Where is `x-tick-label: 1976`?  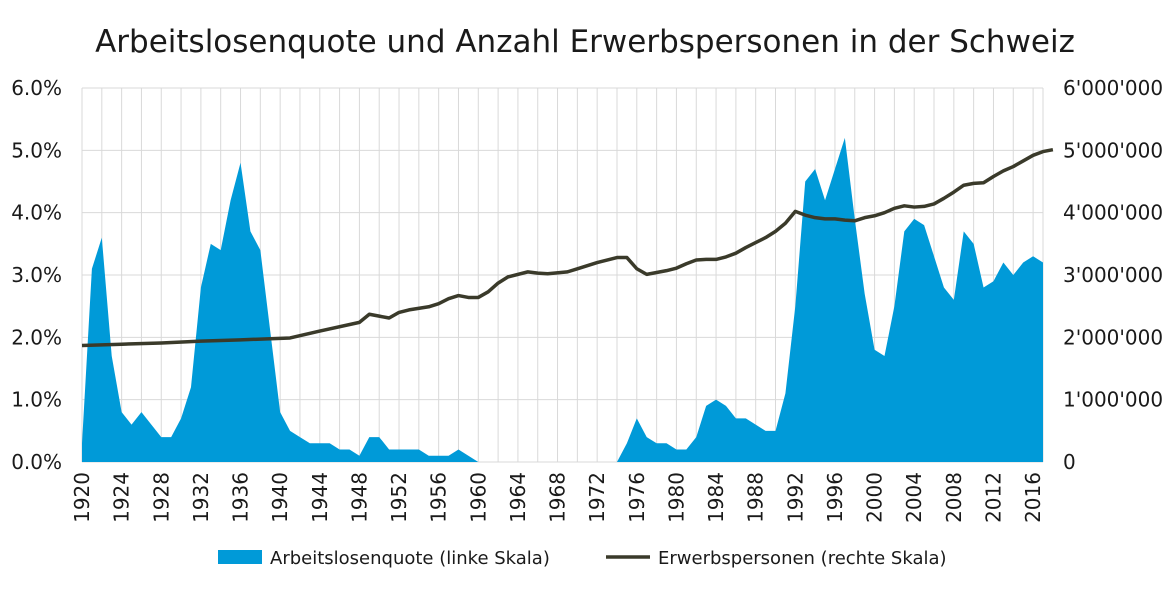 x-tick-label: 1976 is located at coordinates (637, 497).